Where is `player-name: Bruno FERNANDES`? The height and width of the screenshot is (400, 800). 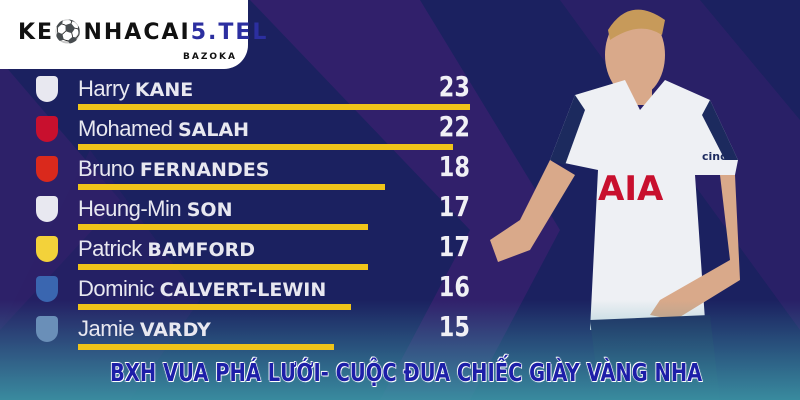
player-name: Bruno FERNANDES is located at coordinates (174, 168).